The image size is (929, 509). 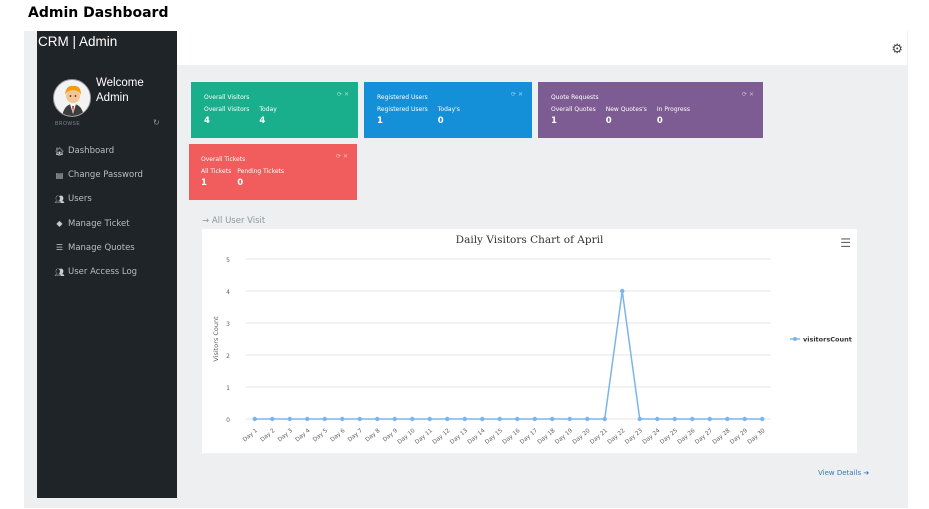 What do you see at coordinates (442, 437) in the screenshot?
I see `x-tick-label: Day 12` at bounding box center [442, 437].